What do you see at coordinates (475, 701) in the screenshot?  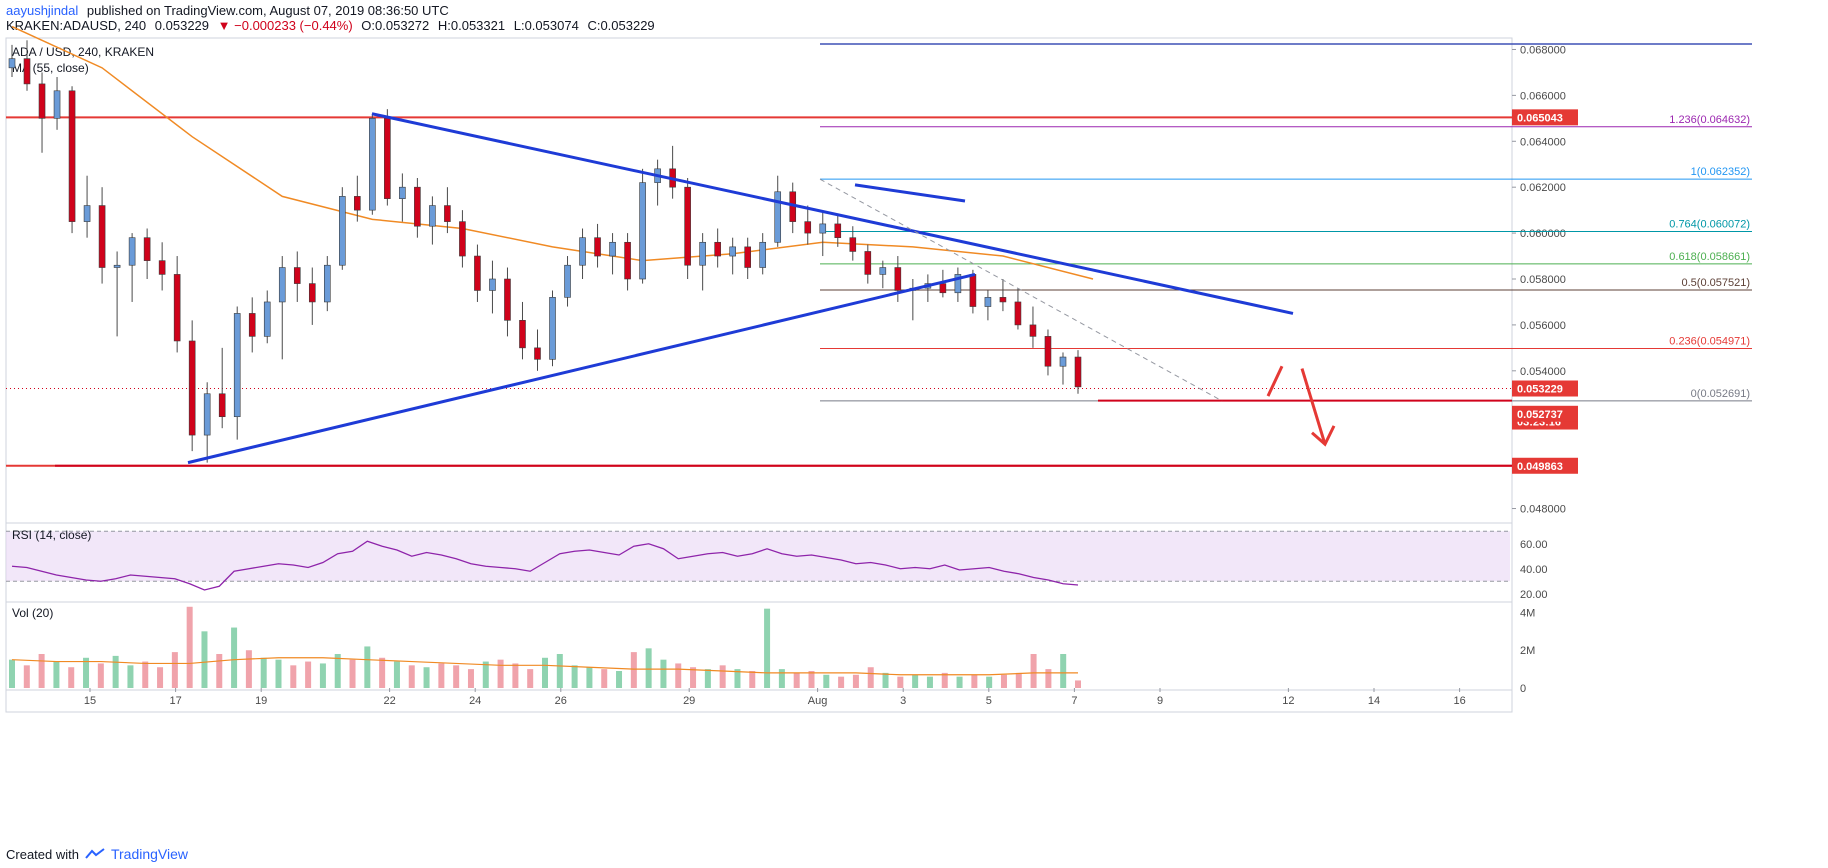 I see `x-tick-label: 24` at bounding box center [475, 701].